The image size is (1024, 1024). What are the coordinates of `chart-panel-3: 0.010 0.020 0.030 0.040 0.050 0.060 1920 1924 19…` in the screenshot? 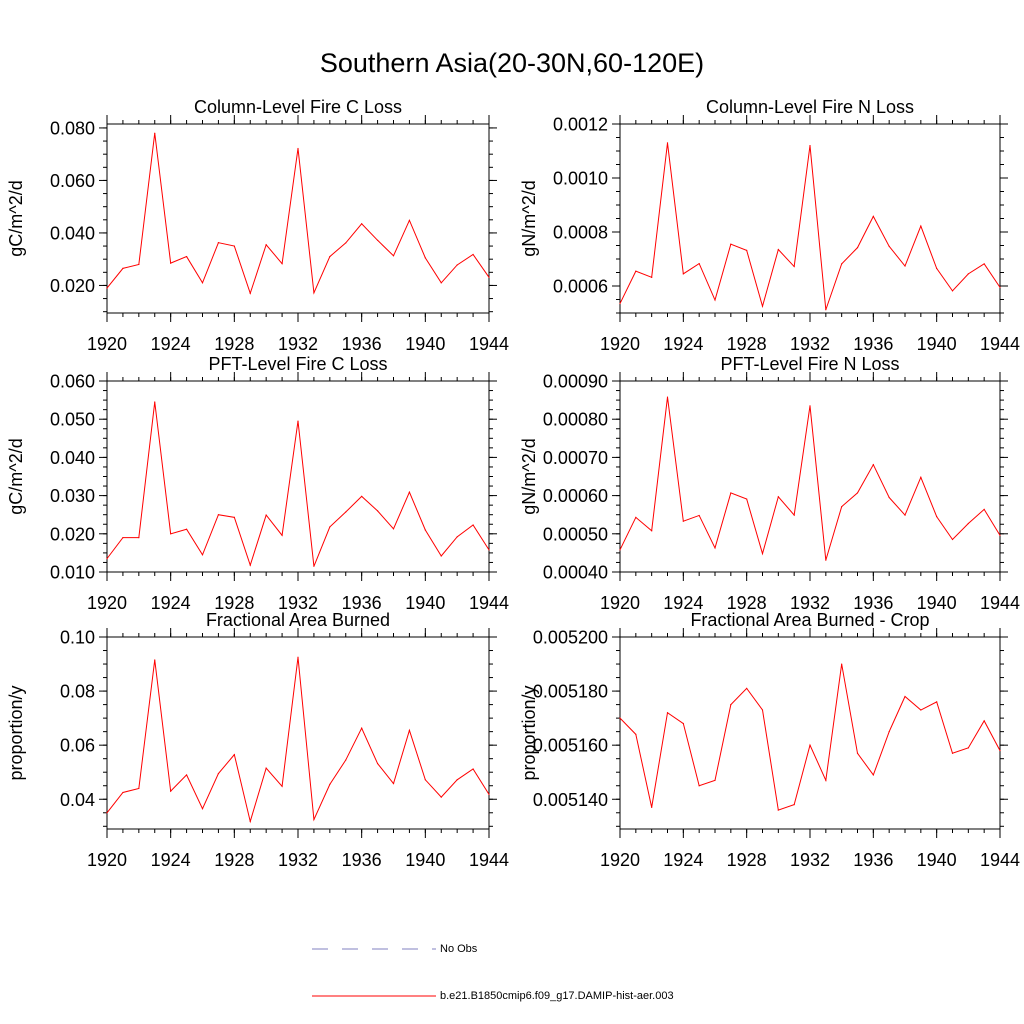 It's located at (257, 483).